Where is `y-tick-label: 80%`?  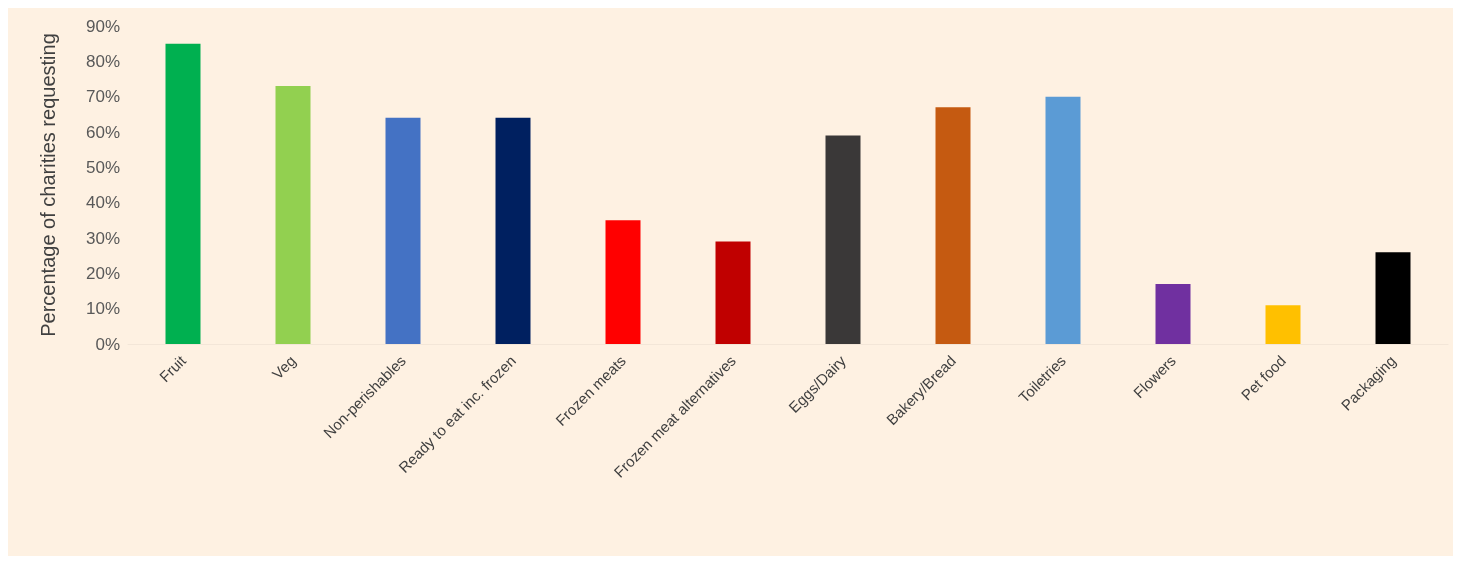 y-tick-label: 80% is located at coordinates (102, 61).